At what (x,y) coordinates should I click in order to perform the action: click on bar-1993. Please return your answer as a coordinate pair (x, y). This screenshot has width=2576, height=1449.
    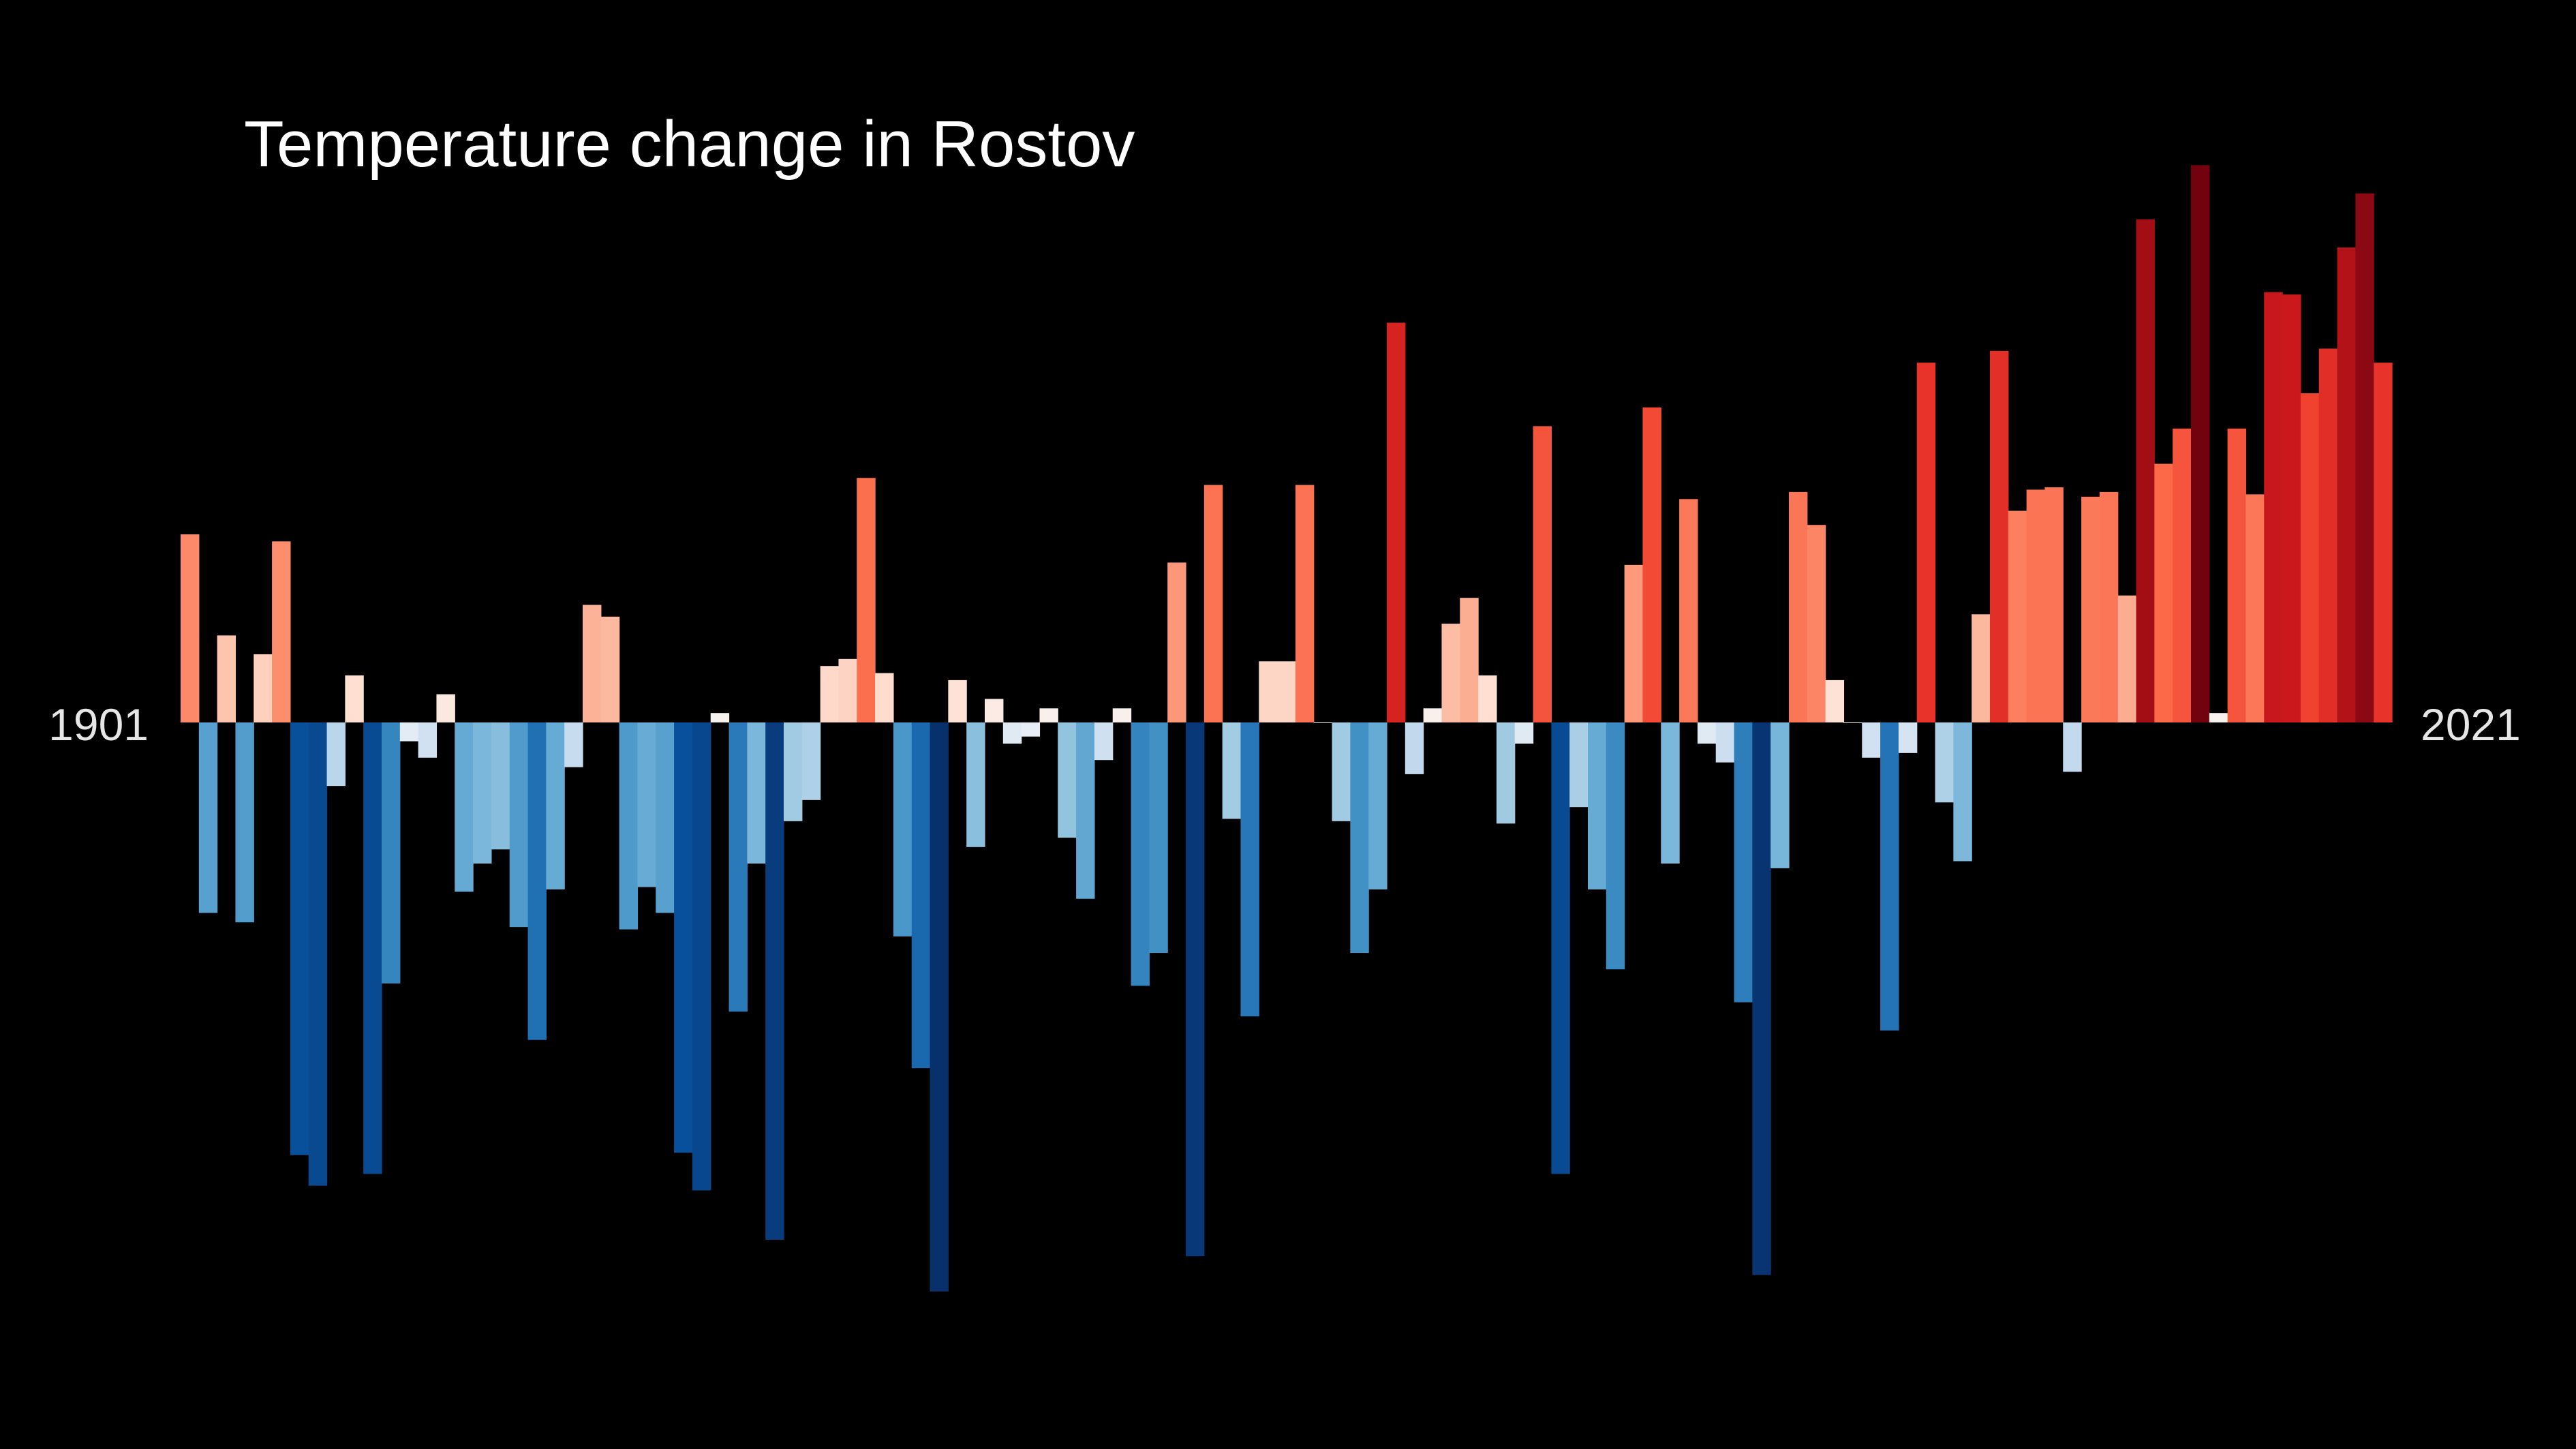
    Looking at the image, I should click on (1871, 740).